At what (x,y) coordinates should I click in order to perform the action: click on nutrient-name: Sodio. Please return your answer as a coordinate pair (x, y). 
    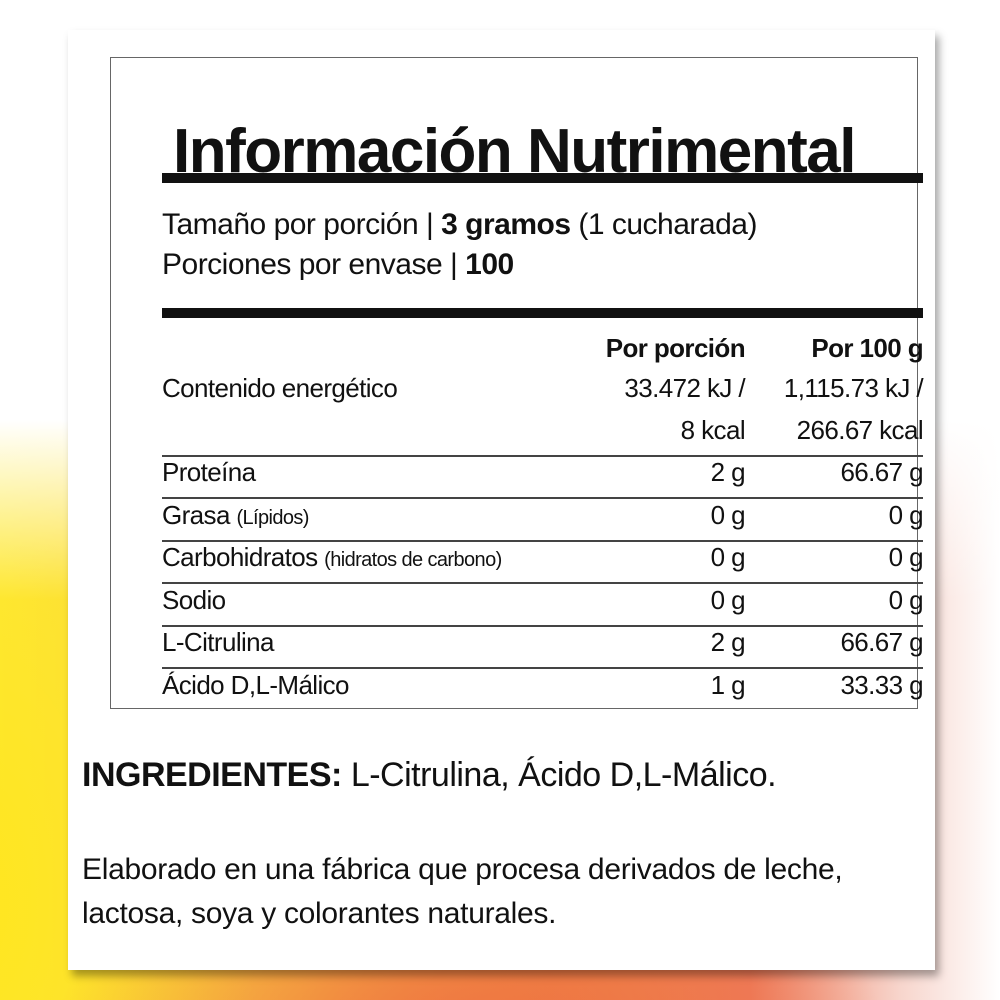
    Looking at the image, I should click on (194, 599).